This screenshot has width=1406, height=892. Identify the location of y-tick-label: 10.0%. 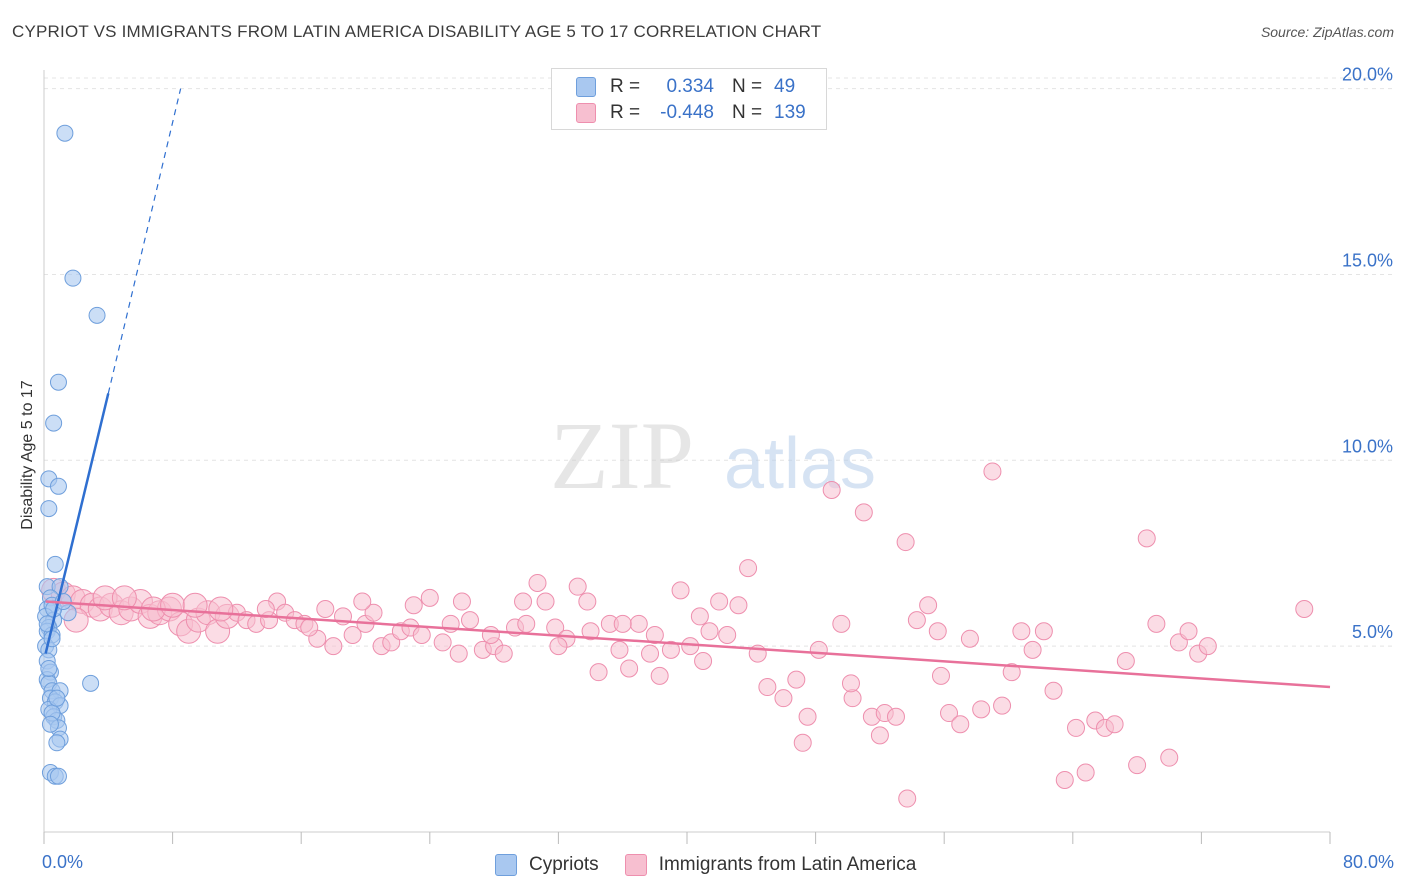
(1367, 446).